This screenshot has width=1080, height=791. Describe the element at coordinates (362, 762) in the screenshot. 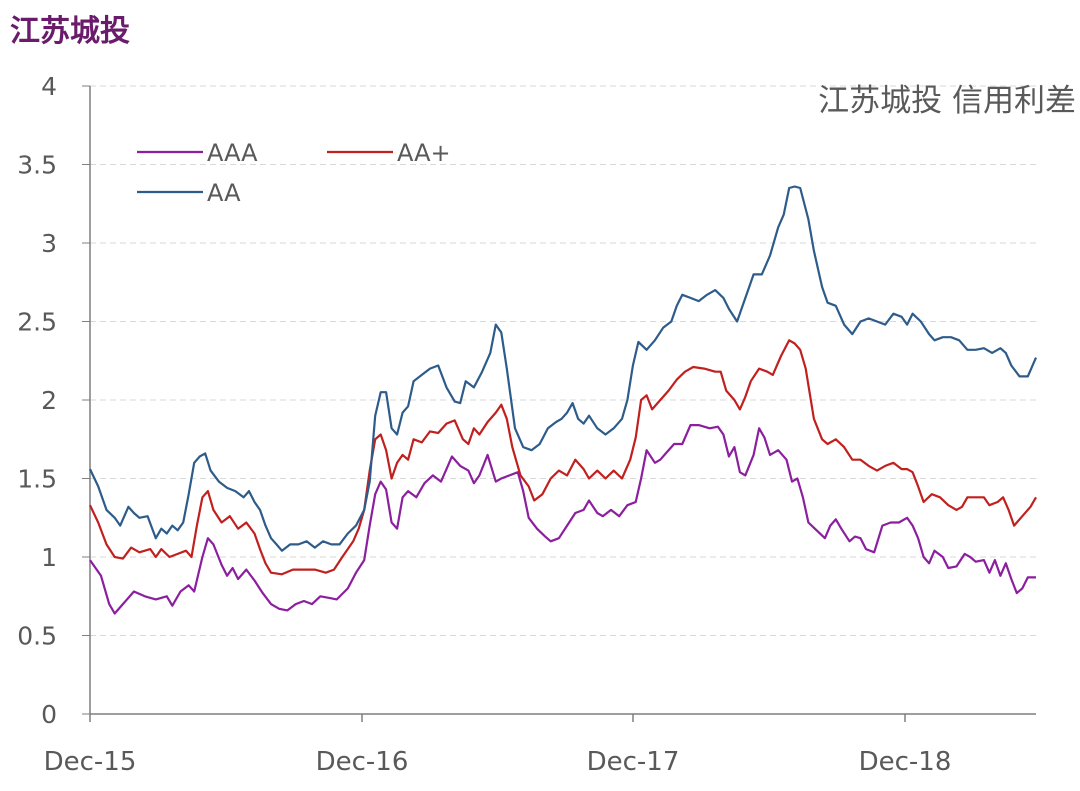

I see `x-tick-label: Dec-16` at that location.